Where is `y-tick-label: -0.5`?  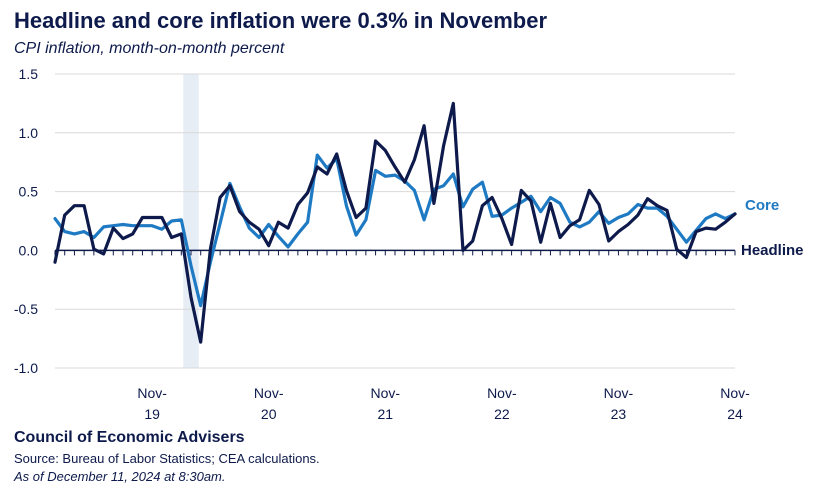 y-tick-label: -0.5 is located at coordinates (26, 309).